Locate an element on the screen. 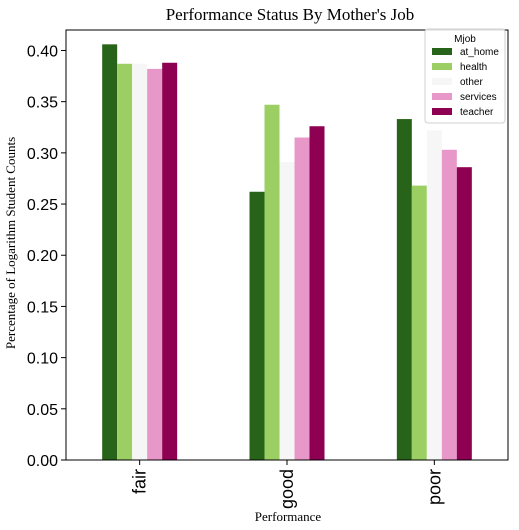 This screenshot has height=530, width=519. legend-label-services: services is located at coordinates (478, 97).